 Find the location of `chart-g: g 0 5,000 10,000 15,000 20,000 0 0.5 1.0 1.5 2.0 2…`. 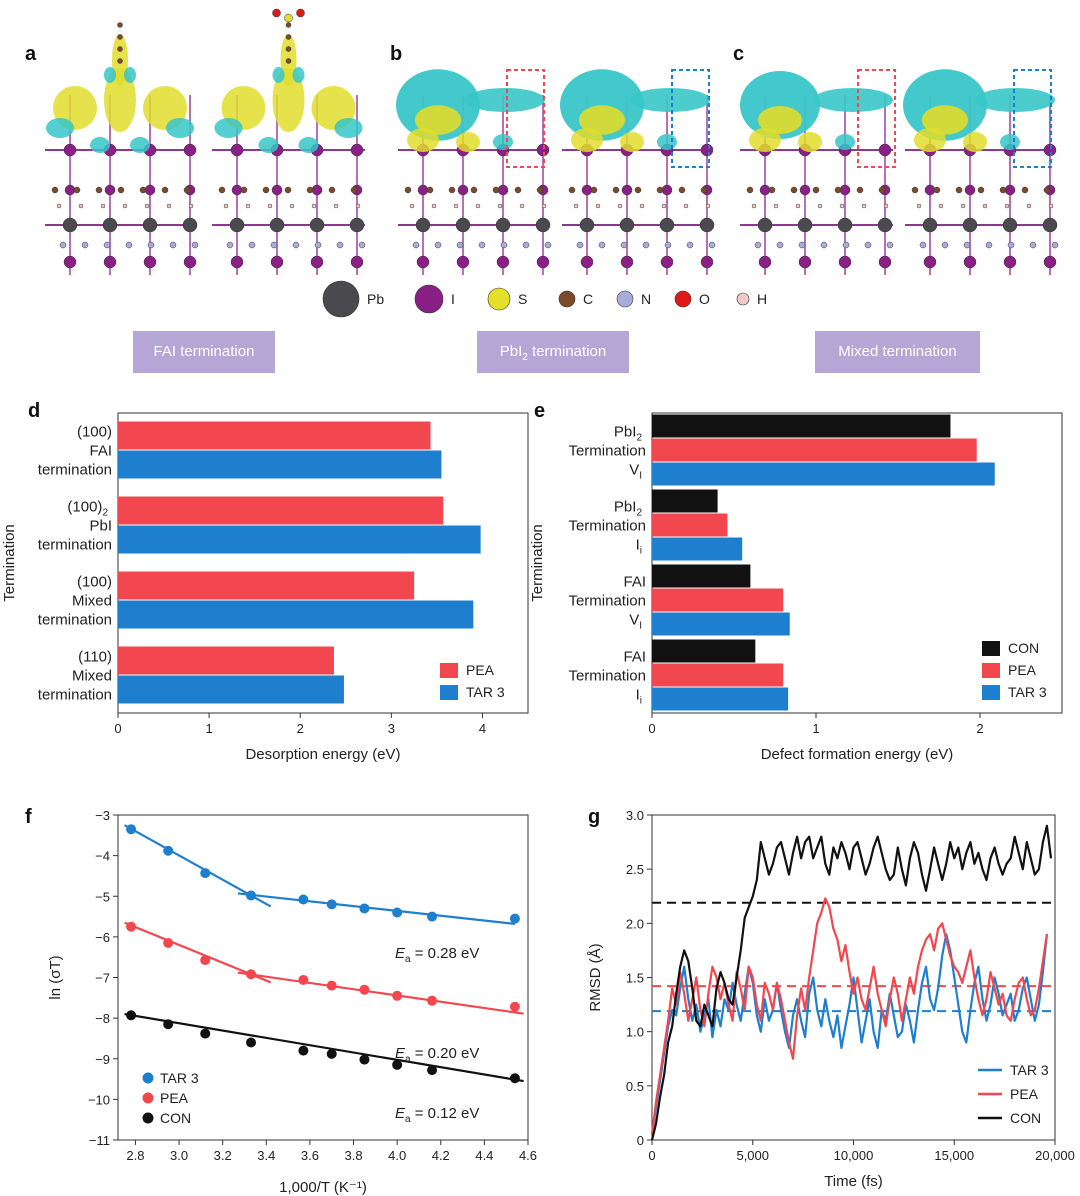

chart-g: g 0 5,000 10,000 15,000 20,000 0 0.5 1.0 1.5 2.0 2… is located at coordinates (831, 998).